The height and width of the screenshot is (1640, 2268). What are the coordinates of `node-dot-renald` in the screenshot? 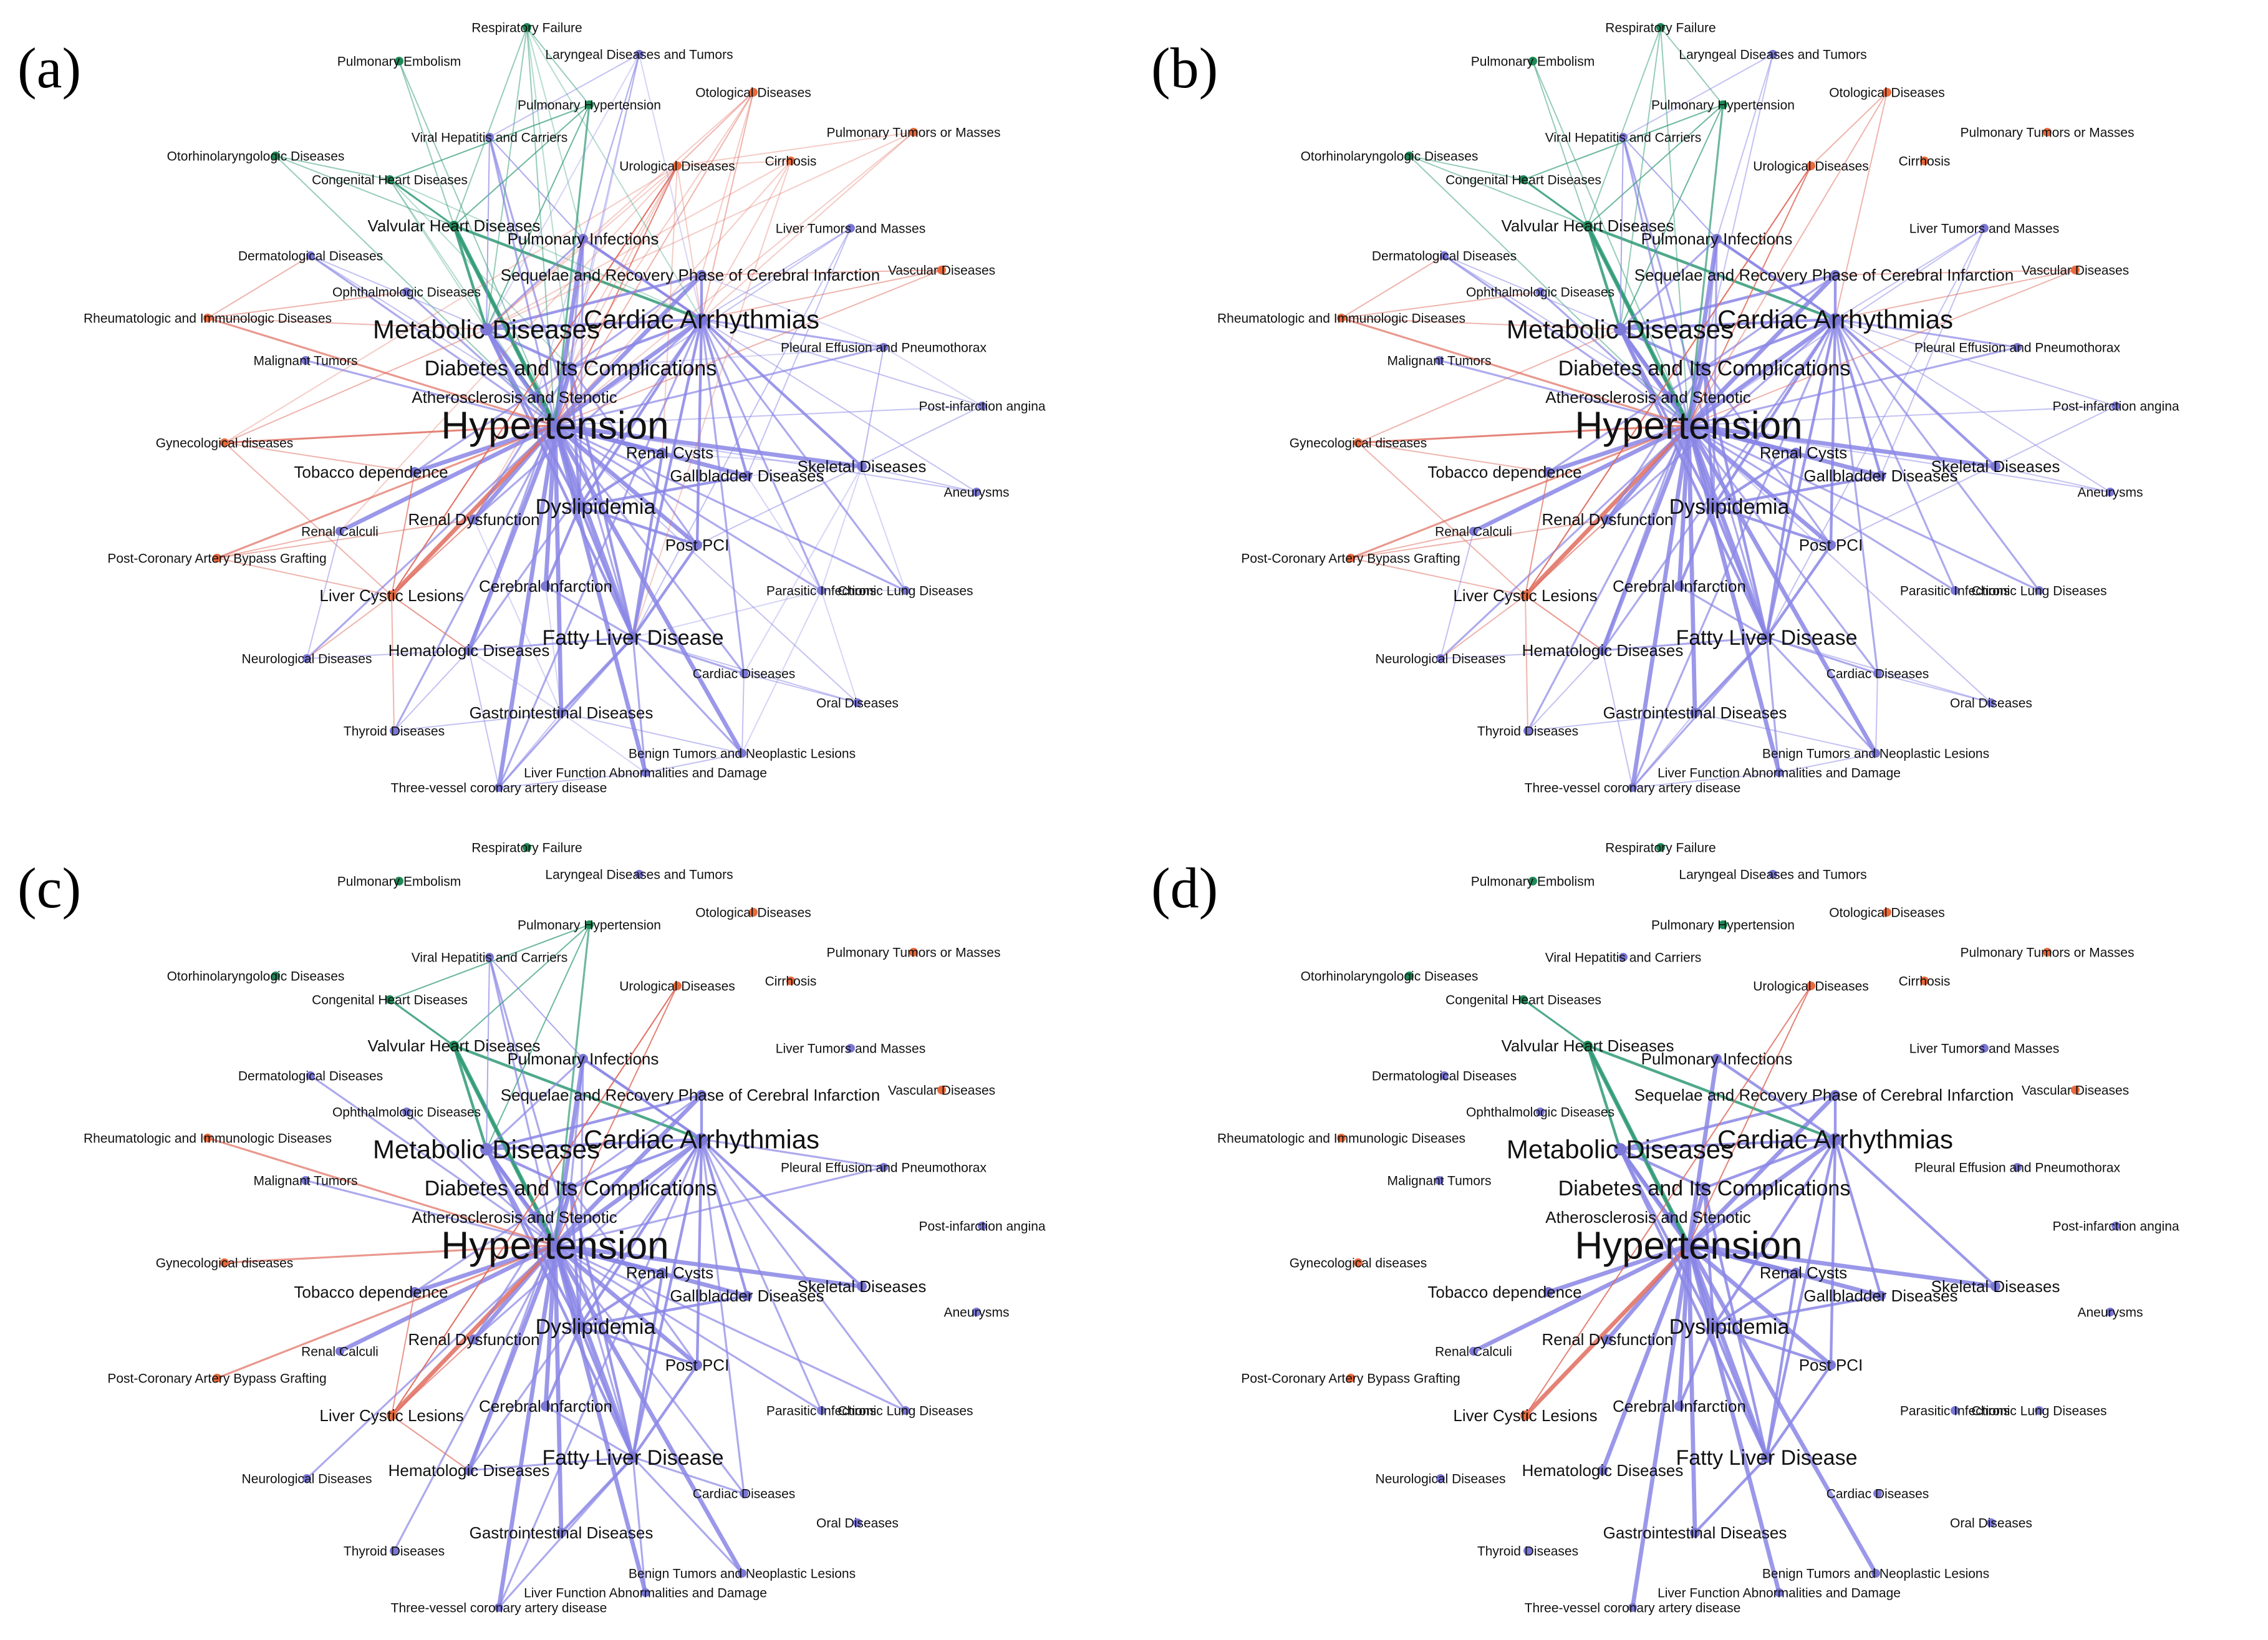 It's located at (1608, 1339).